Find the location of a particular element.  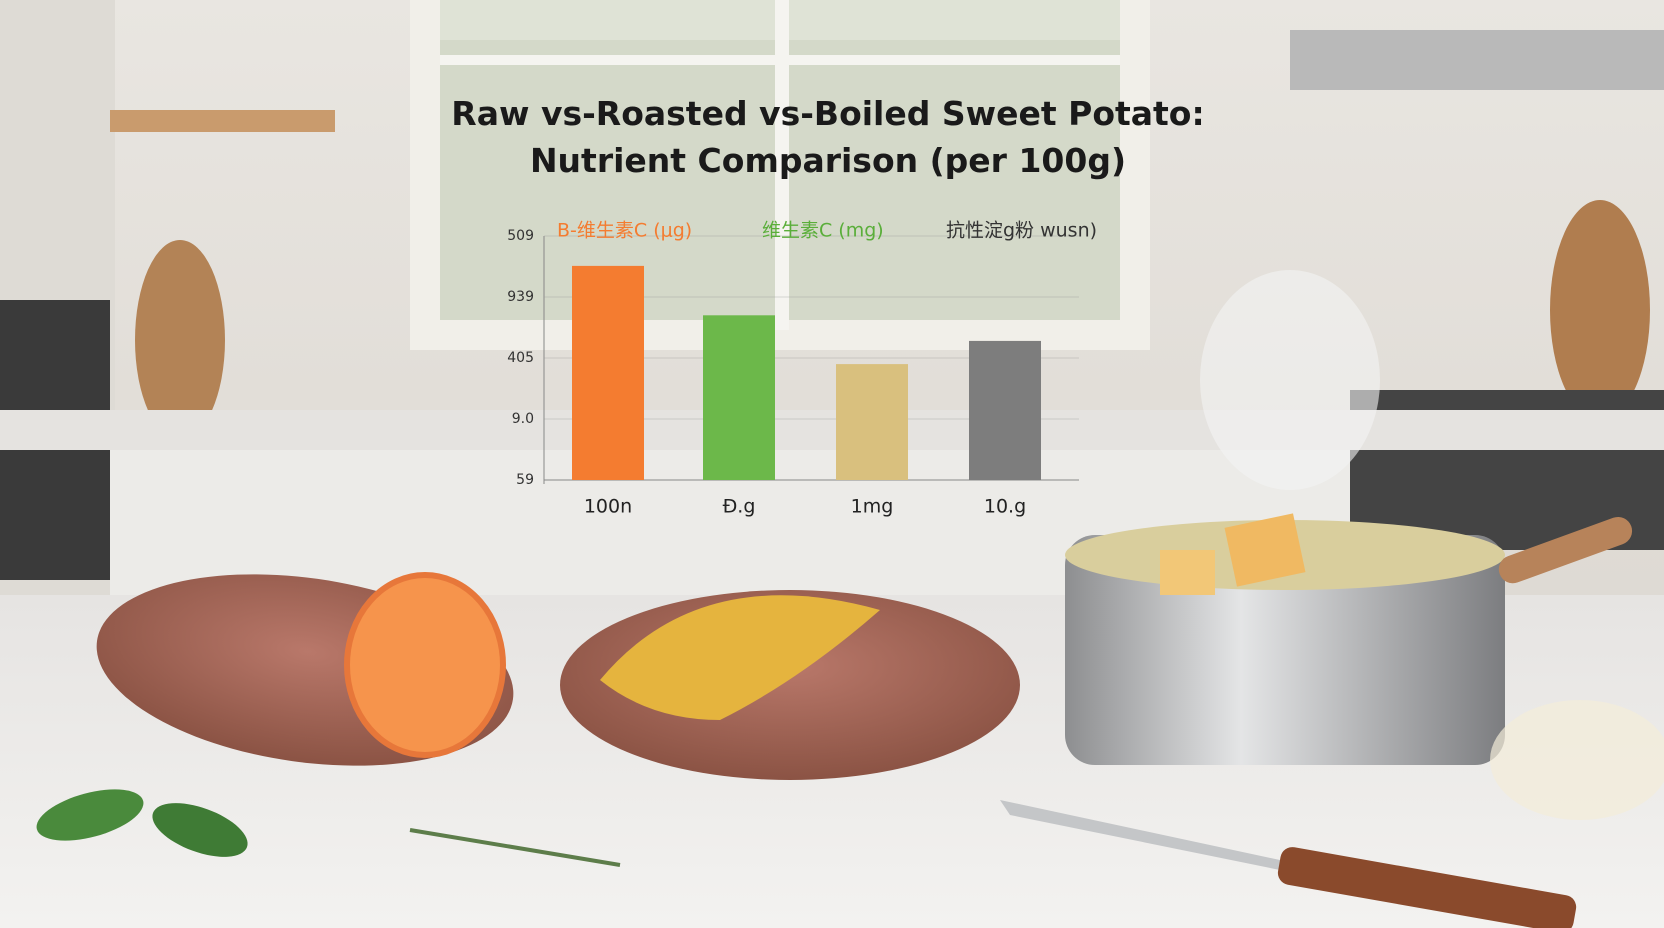

y-tick-label: 59 is located at coordinates (525, 480).